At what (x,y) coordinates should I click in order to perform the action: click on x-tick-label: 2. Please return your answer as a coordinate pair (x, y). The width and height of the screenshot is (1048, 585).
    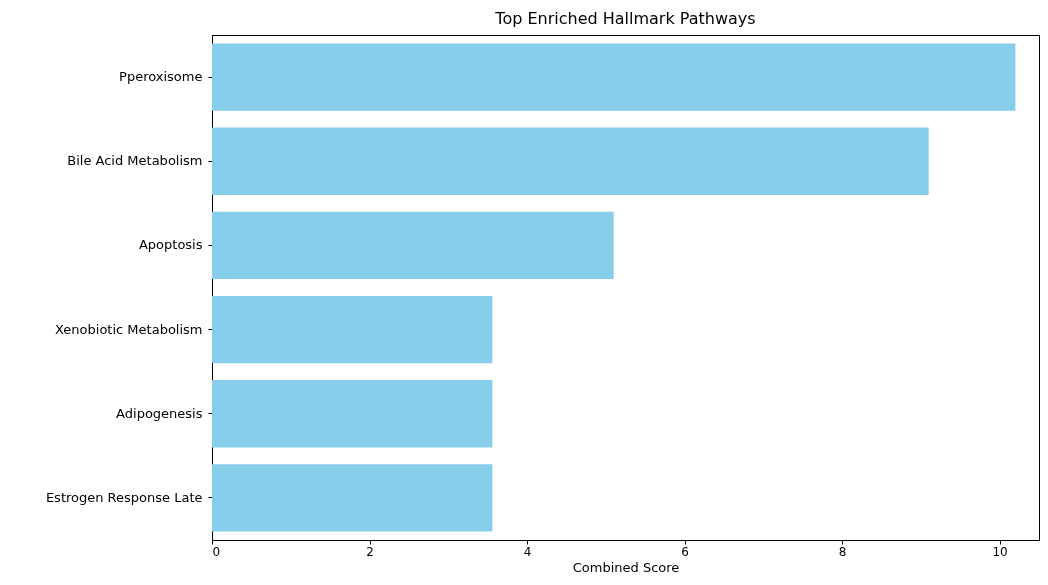
    Looking at the image, I should click on (370, 551).